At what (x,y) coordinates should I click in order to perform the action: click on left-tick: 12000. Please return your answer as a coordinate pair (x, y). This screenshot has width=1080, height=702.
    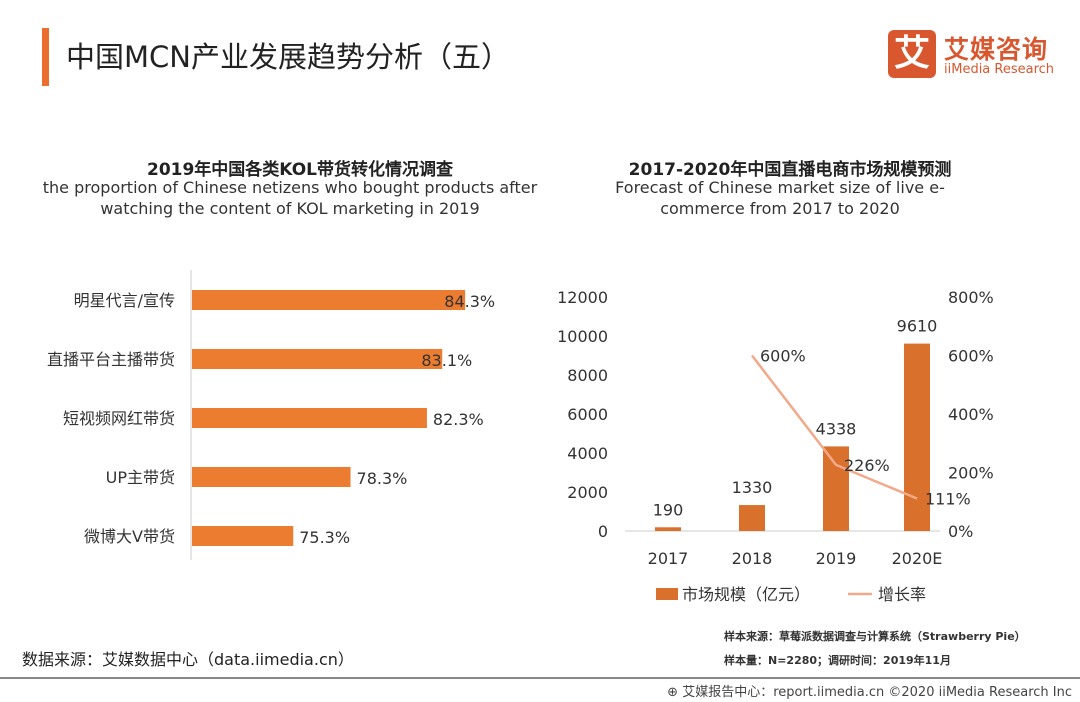
    Looking at the image, I should click on (582, 297).